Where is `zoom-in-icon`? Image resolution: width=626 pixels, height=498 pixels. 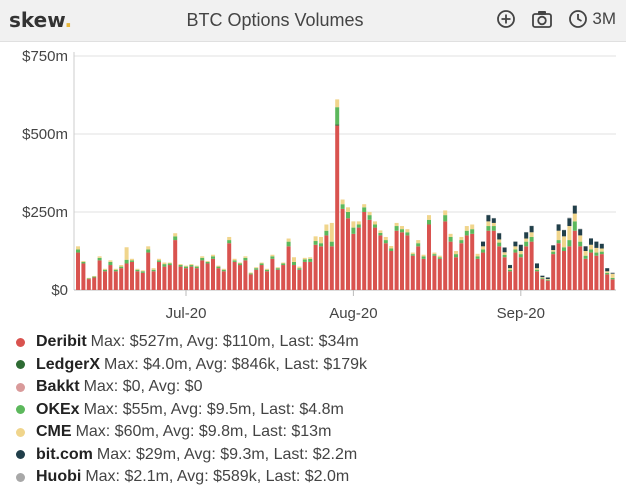
zoom-in-icon is located at coordinates (506, 19).